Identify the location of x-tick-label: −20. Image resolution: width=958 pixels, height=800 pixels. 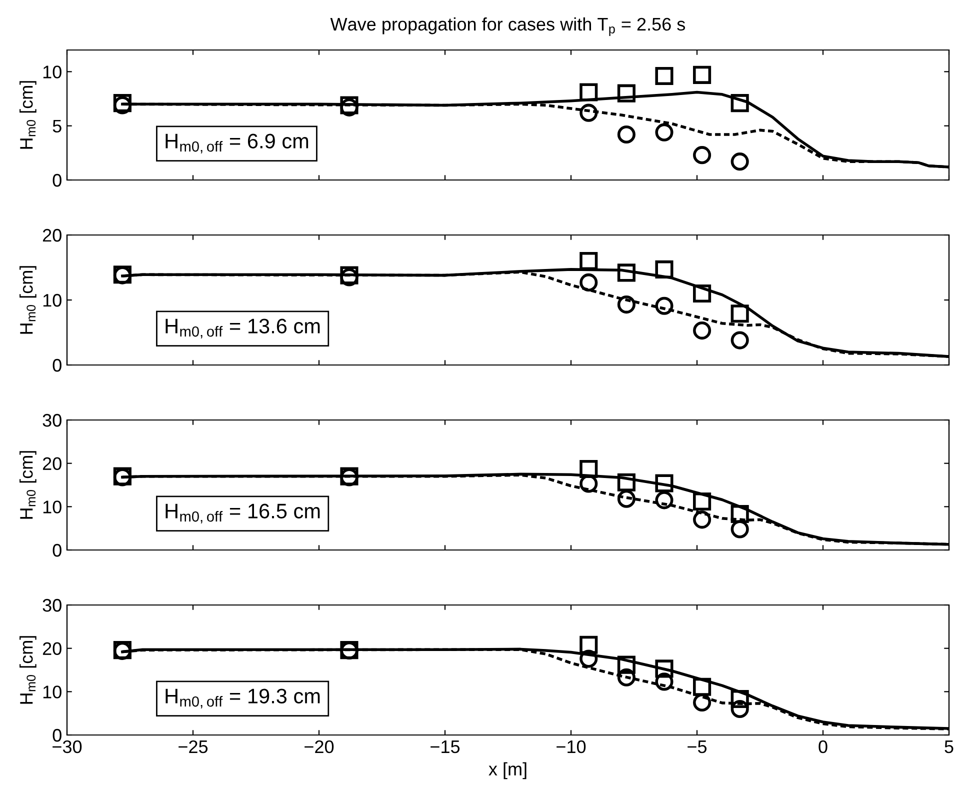
(319, 747).